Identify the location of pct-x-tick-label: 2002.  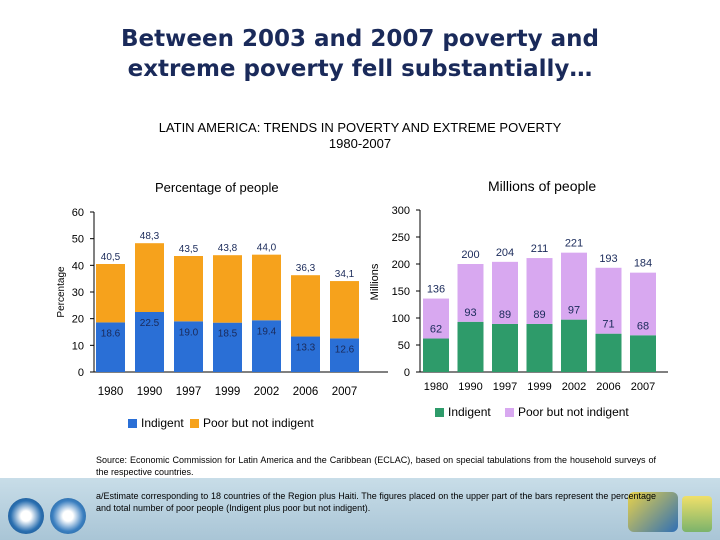
(267, 392).